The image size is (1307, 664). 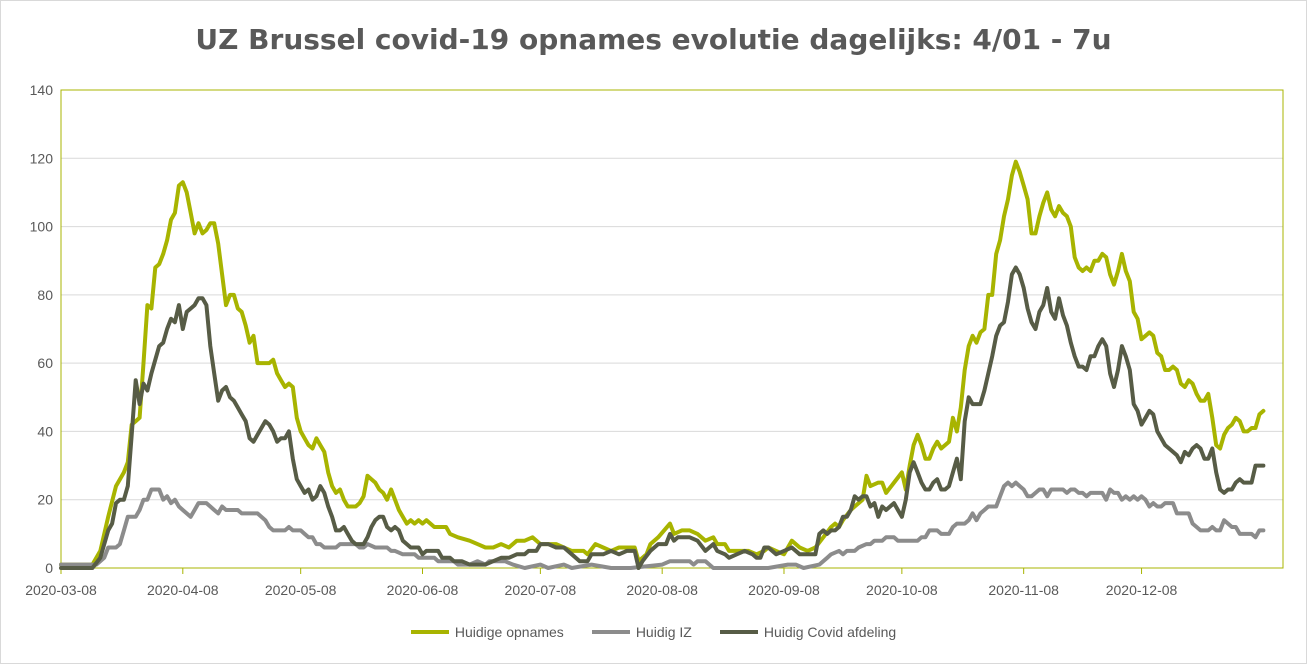 I want to click on legend-label: Huidig Covid afdeling, so click(x=830, y=632).